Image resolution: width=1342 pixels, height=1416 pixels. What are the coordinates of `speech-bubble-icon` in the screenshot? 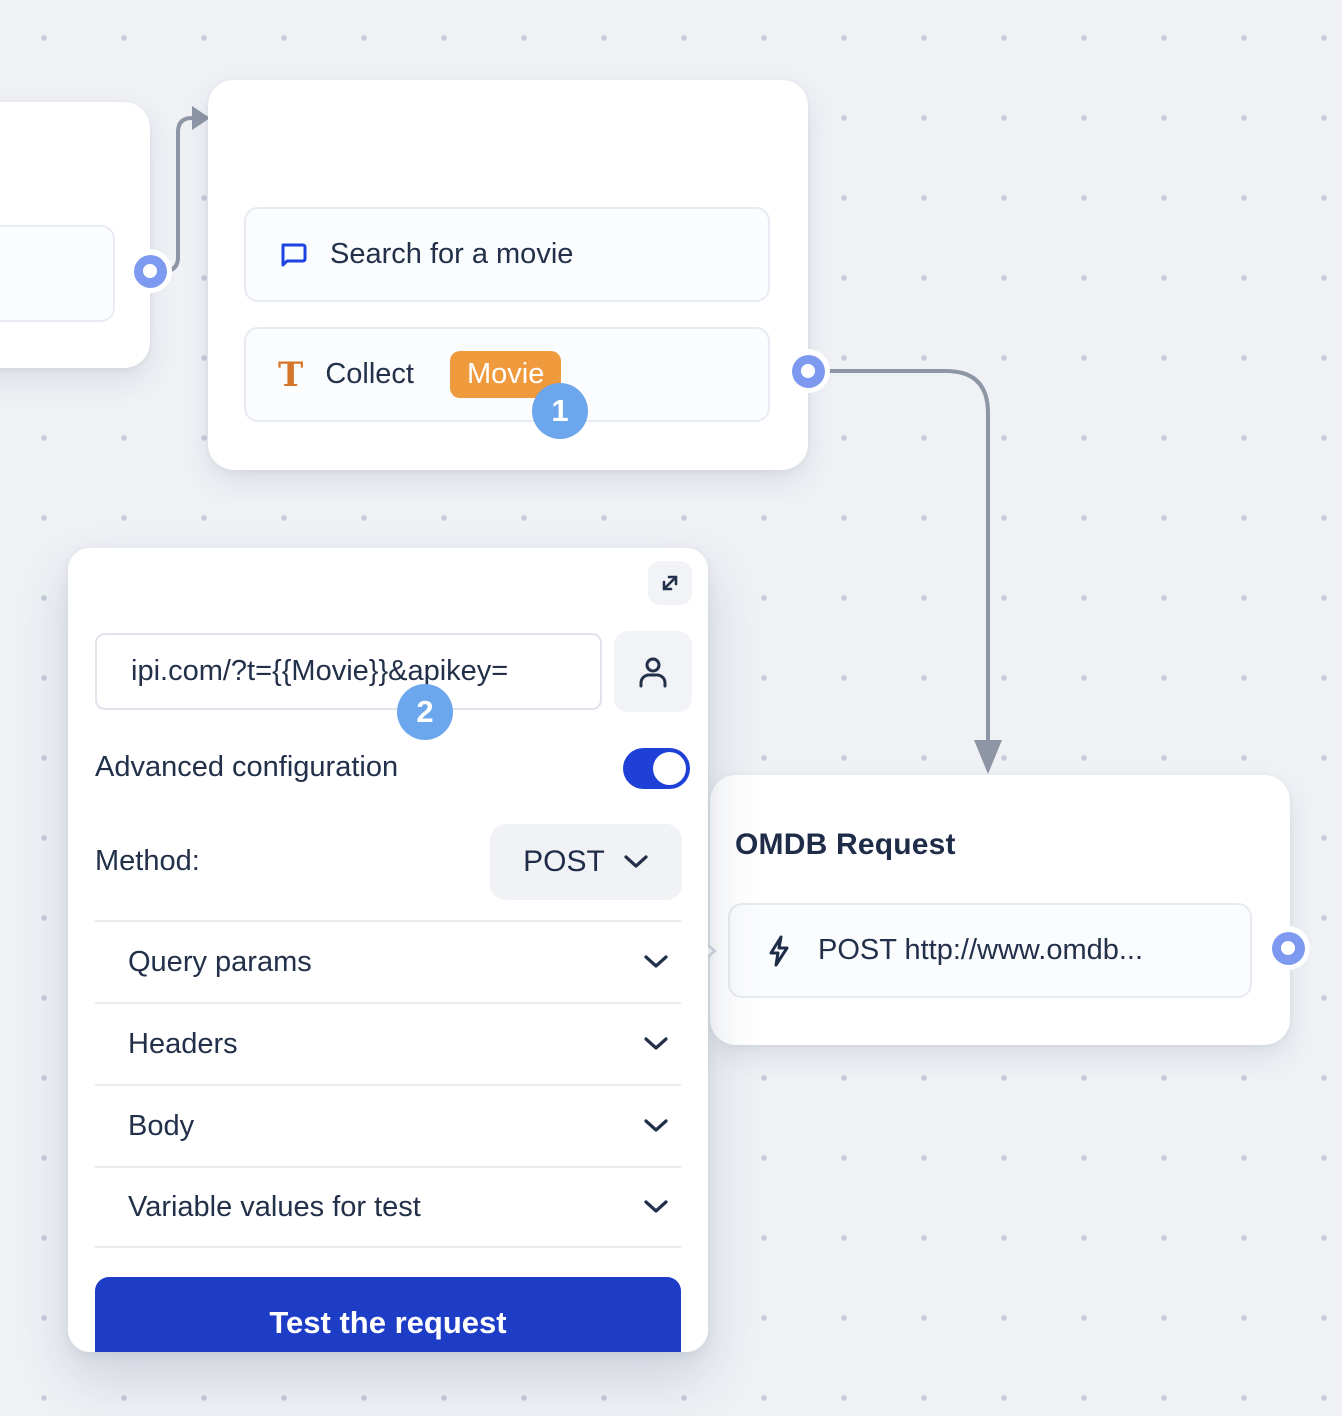 It's located at (293, 255).